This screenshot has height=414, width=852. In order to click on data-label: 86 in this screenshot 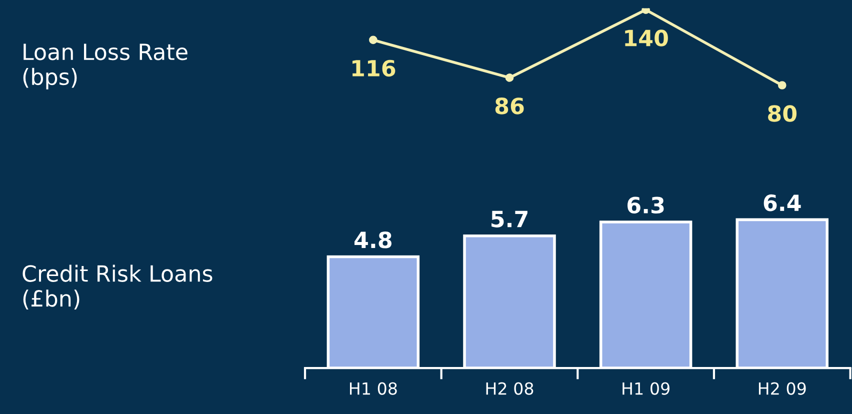, I will do `click(509, 106)`.